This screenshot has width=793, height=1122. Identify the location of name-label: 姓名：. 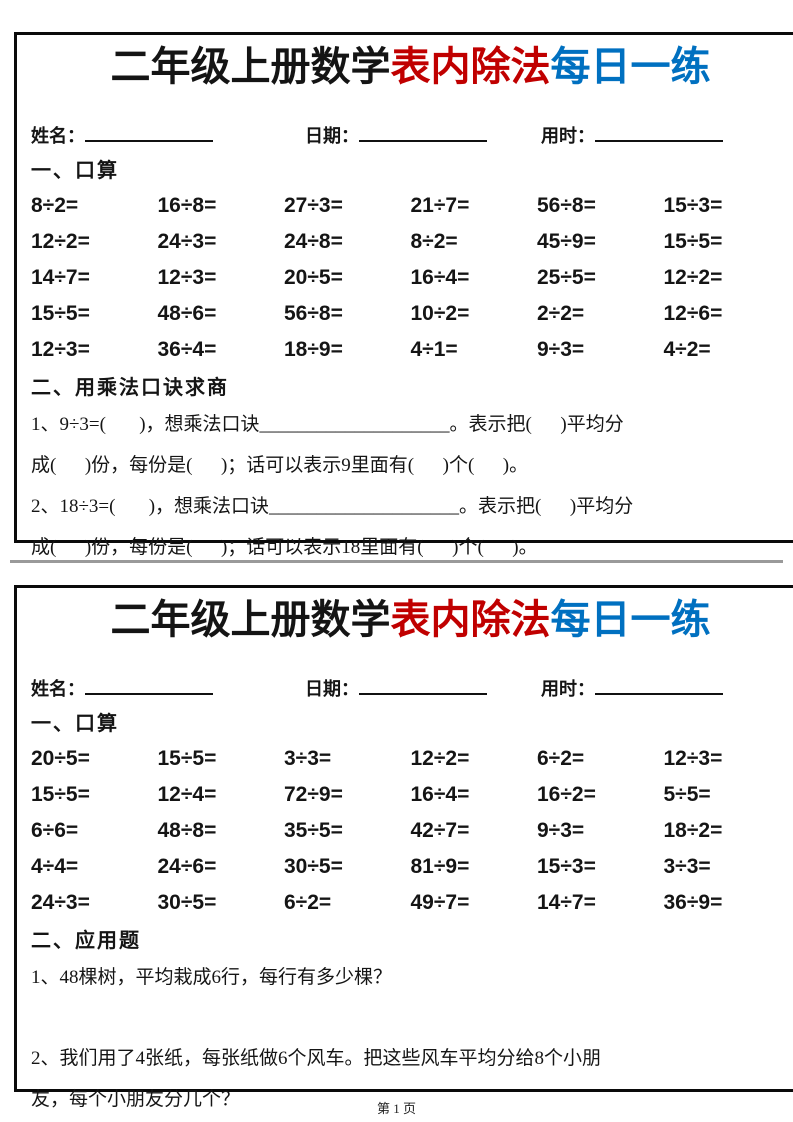
(58, 135).